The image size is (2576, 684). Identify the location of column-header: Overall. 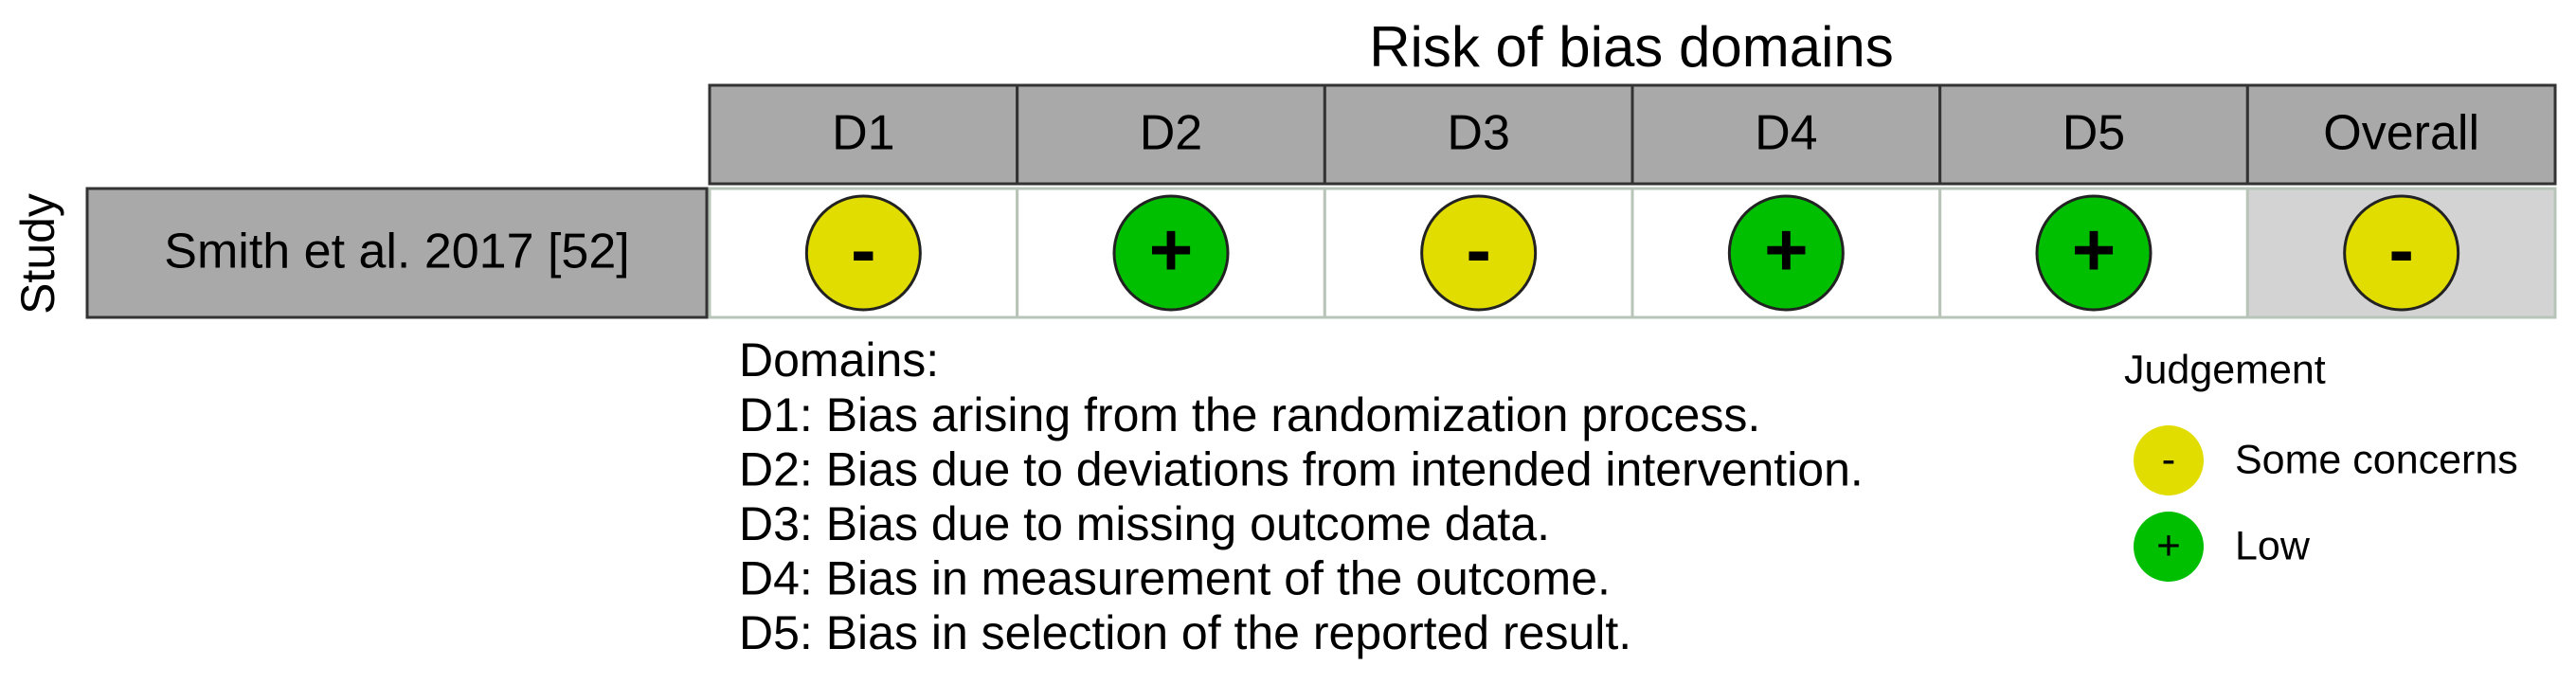
(2401, 133).